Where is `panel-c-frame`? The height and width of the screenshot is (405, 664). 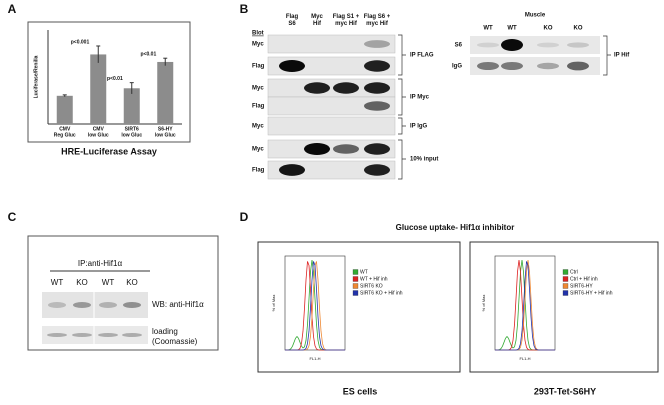 panel-c-frame is located at coordinates (123, 293).